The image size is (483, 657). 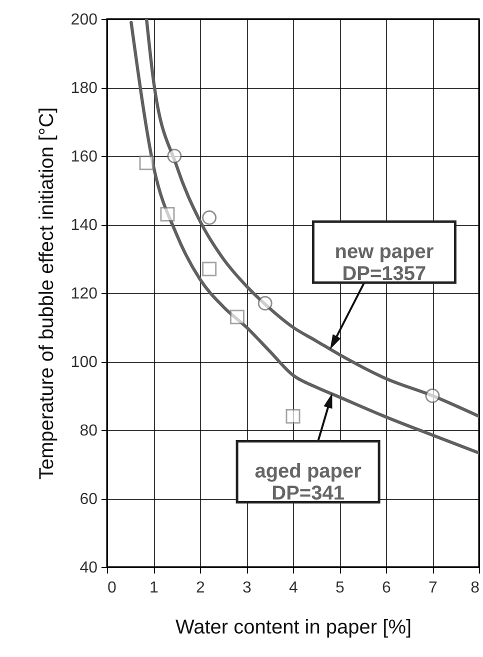 I want to click on y-tick-label: 100, so click(x=84, y=362).